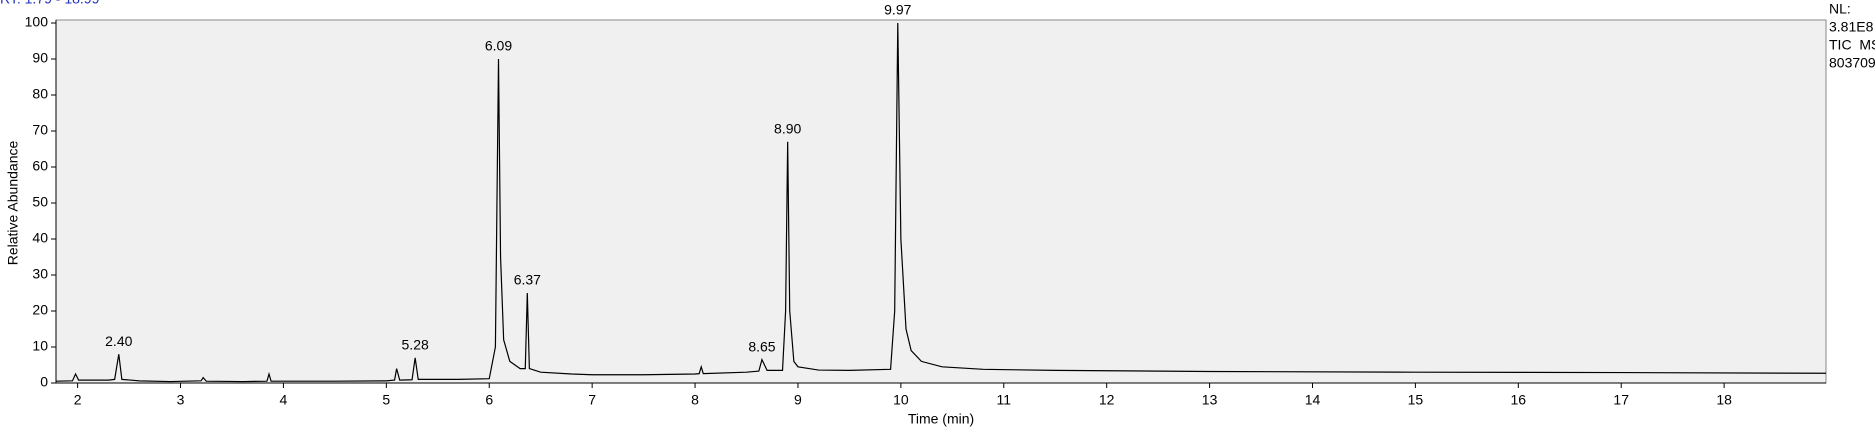  Describe the element at coordinates (761, 346) in the screenshot. I see `peak-label: 8.65` at that location.